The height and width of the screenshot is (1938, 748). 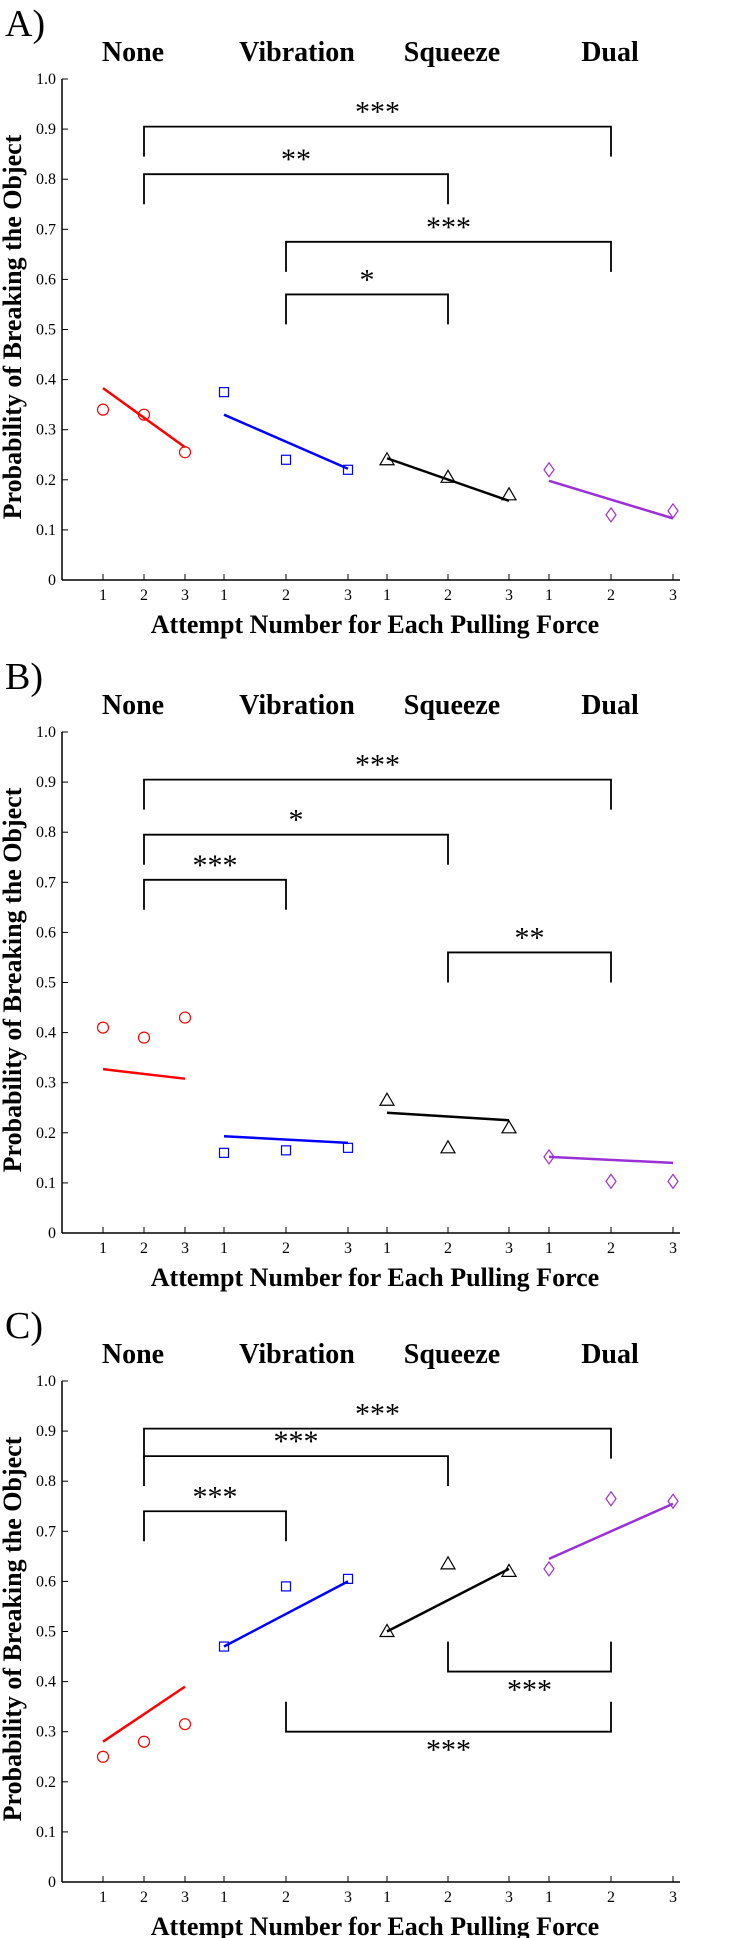 I want to click on y-tick-label-2: 1.0, so click(x=46, y=732).